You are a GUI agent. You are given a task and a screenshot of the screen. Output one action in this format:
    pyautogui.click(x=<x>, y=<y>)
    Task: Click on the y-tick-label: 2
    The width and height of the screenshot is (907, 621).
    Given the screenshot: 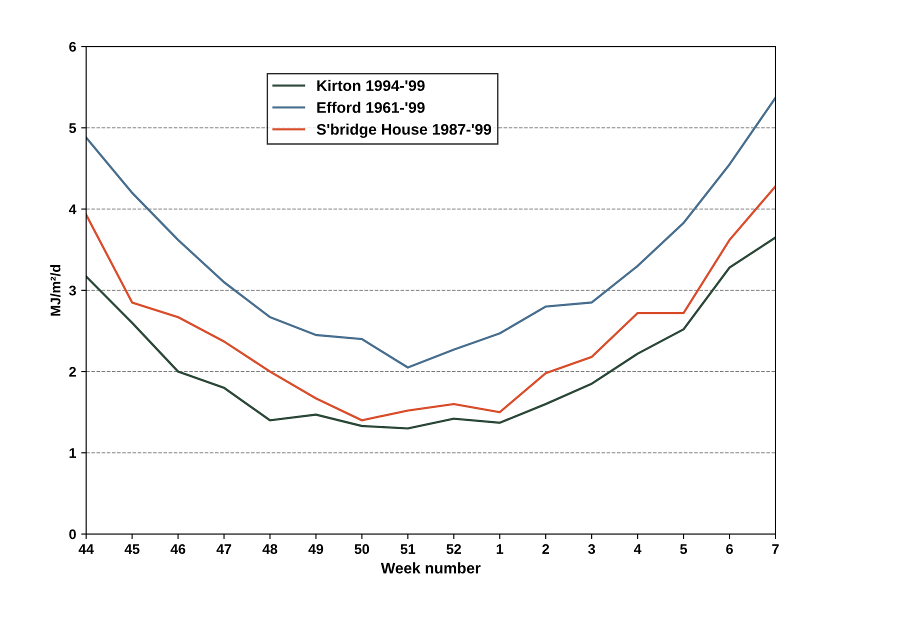 What is the action you would take?
    pyautogui.click(x=72, y=371)
    